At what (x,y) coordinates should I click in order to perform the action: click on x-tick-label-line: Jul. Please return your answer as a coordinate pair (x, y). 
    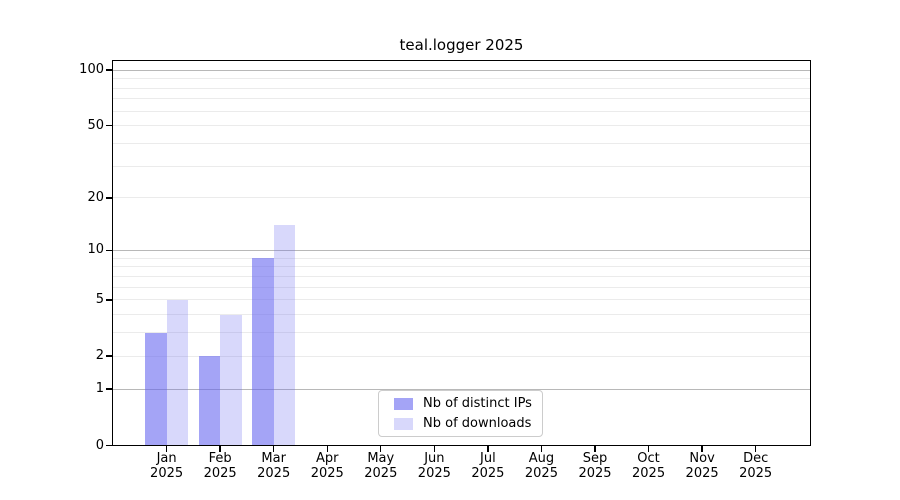
    Looking at the image, I should click on (488, 458).